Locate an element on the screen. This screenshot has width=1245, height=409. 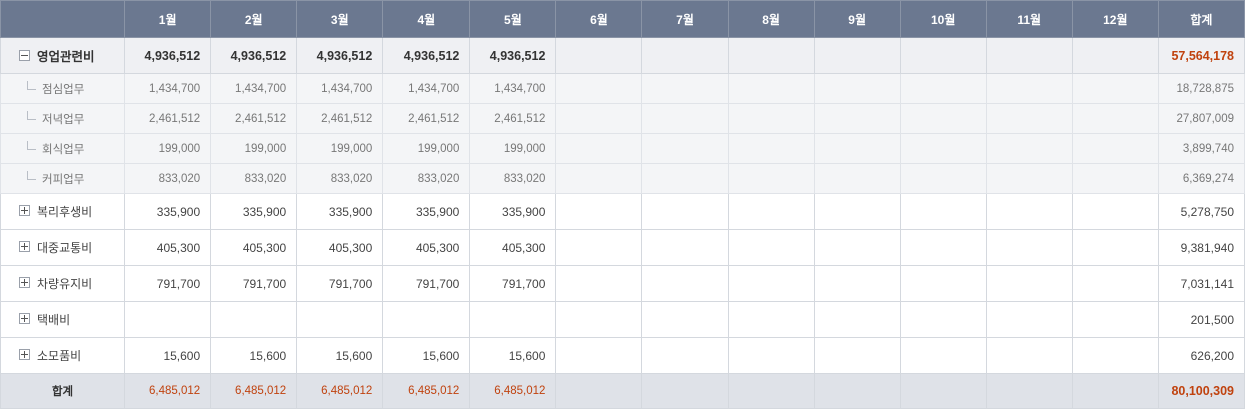
row-label: 대중교통비 is located at coordinates (63, 247).